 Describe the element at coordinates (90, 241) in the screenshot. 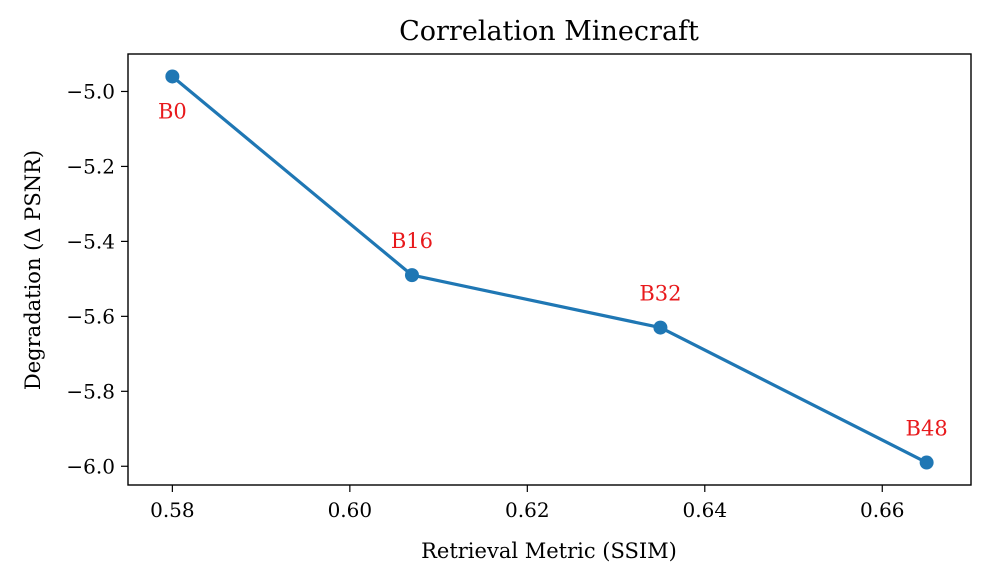

I see `y-tick-label: −5.4` at that location.